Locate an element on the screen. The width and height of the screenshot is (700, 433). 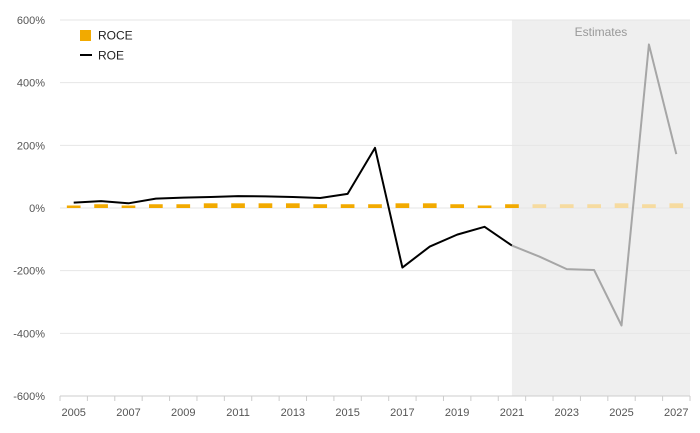
legend-label-roce: ROCE is located at coordinates (115, 36).